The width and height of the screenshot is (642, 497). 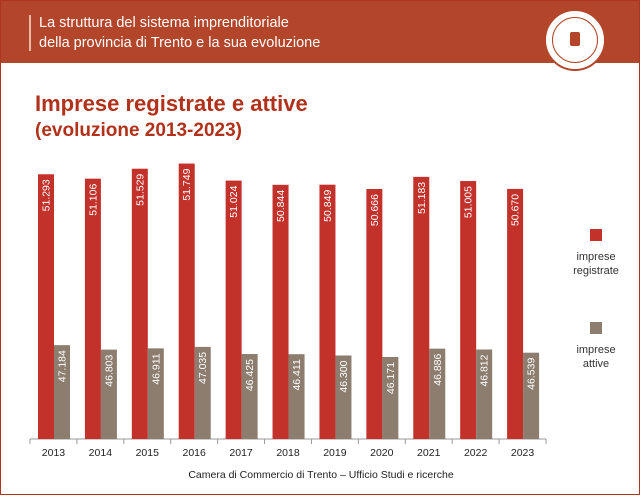 I want to click on x-tick-label: 2023, so click(x=523, y=453).